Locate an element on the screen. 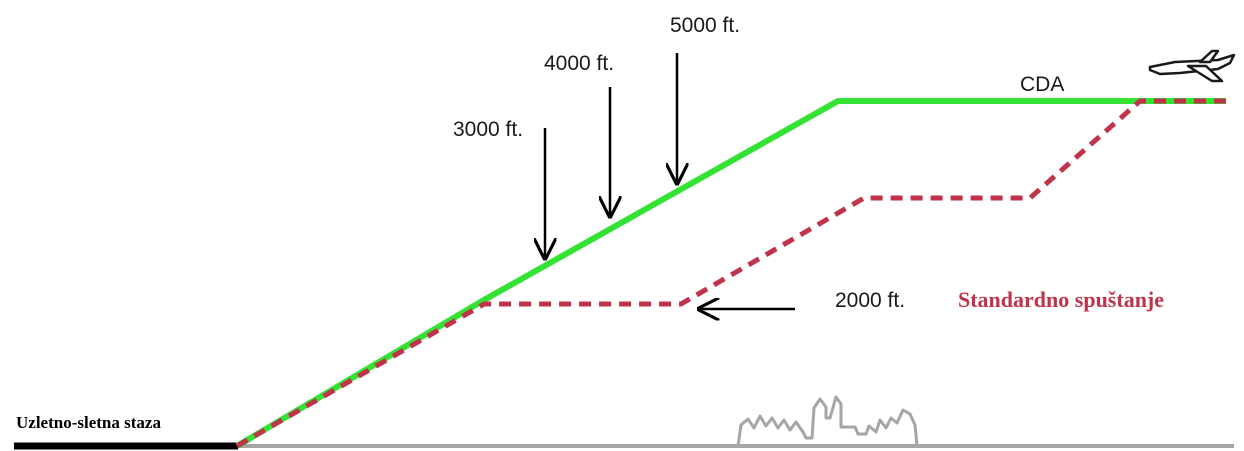 This screenshot has width=1244, height=451. city-skyline-icon is located at coordinates (827, 421).